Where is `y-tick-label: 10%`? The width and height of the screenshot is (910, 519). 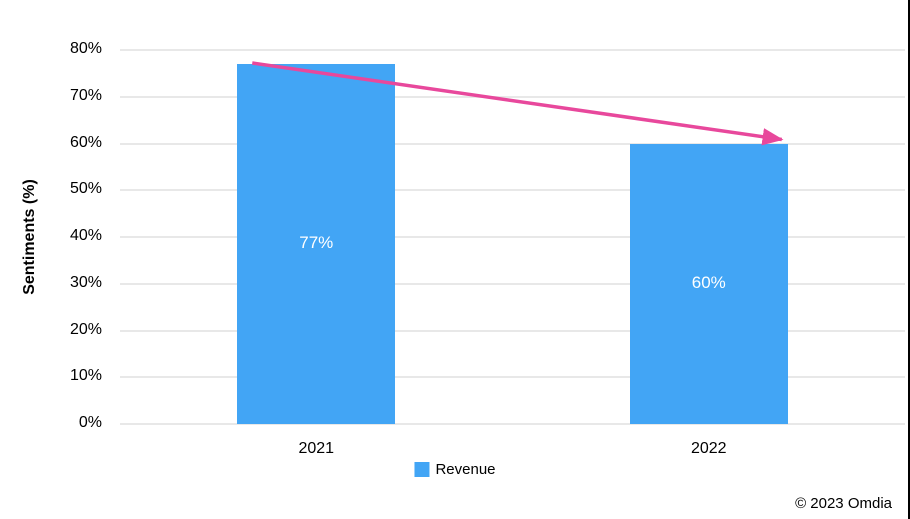
y-tick-label: 10% is located at coordinates (85, 376).